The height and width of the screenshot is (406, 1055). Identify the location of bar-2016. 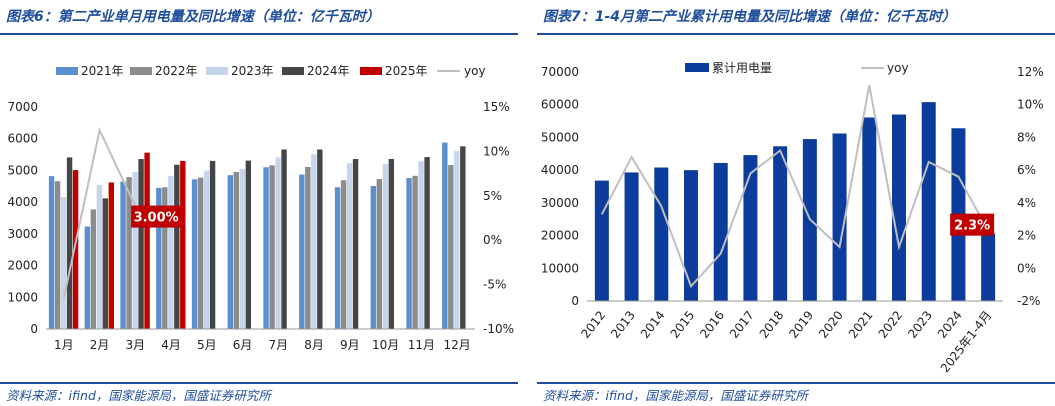
(720, 231).